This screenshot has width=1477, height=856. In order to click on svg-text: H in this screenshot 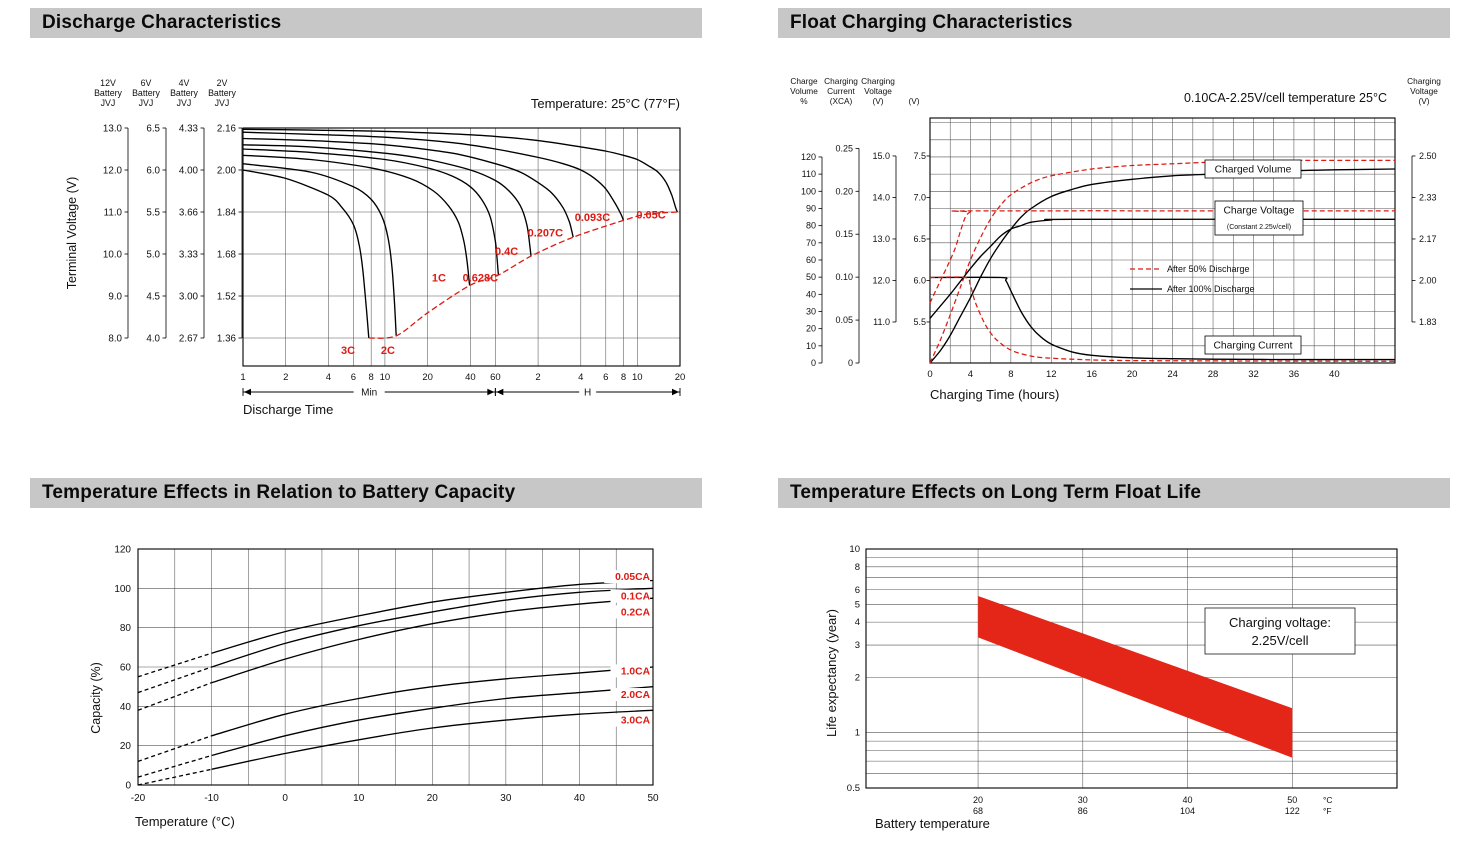, I will do `click(587, 393)`.